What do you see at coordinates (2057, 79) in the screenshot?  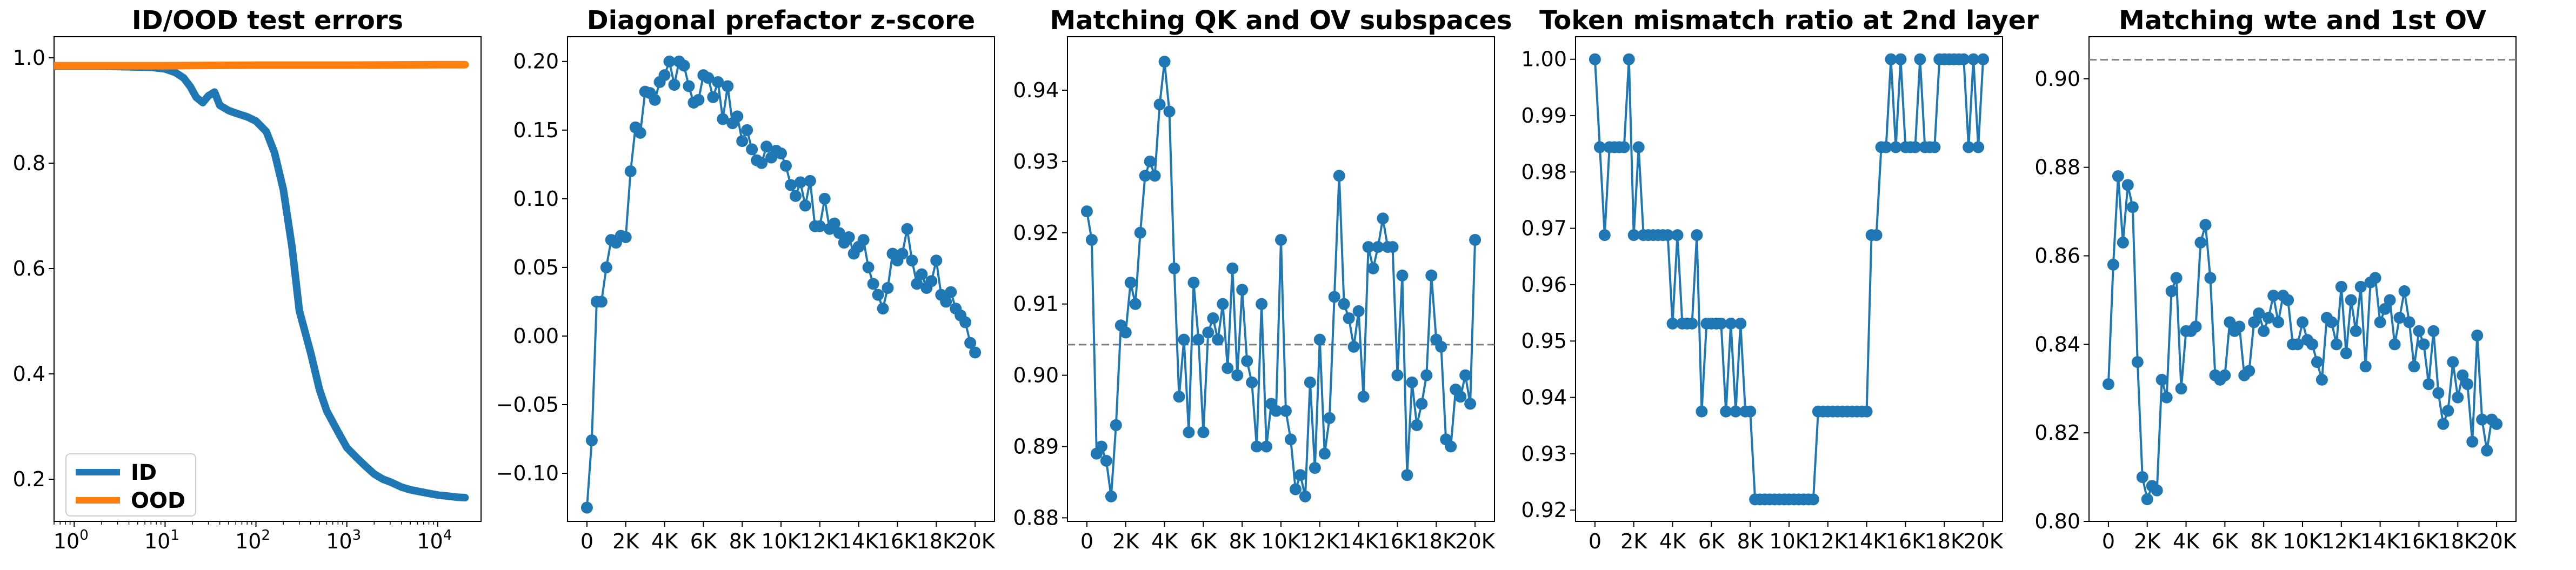 I see `y-tick-label: 0.90` at bounding box center [2057, 79].